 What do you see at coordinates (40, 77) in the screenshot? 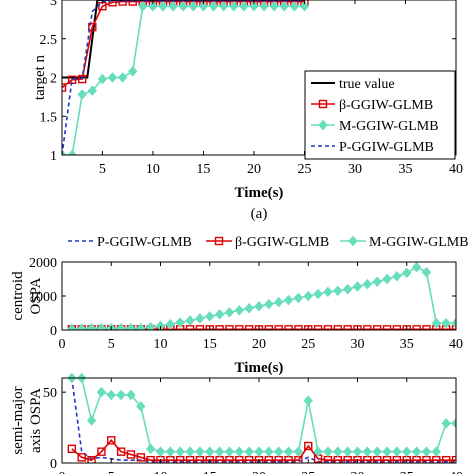
I see `y-axis-label: target n` at bounding box center [40, 77].